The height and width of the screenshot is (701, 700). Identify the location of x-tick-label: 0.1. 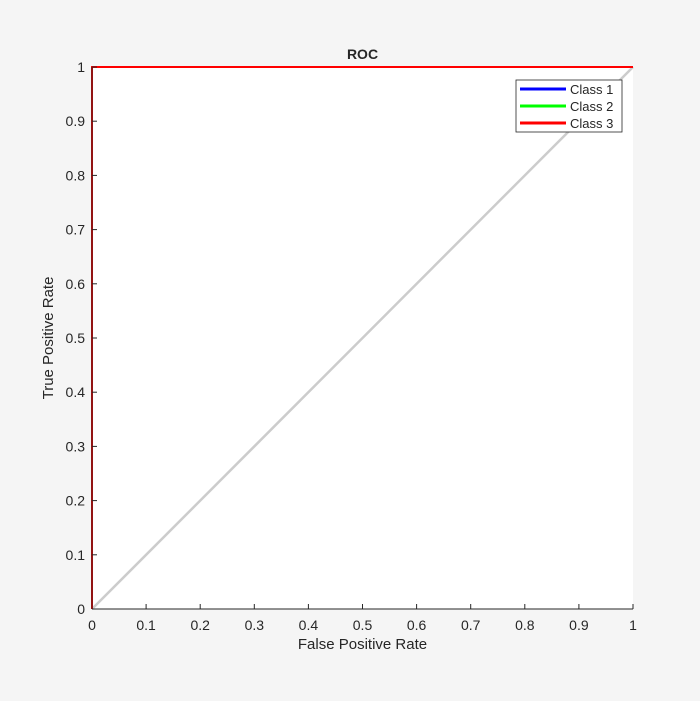
(146, 625).